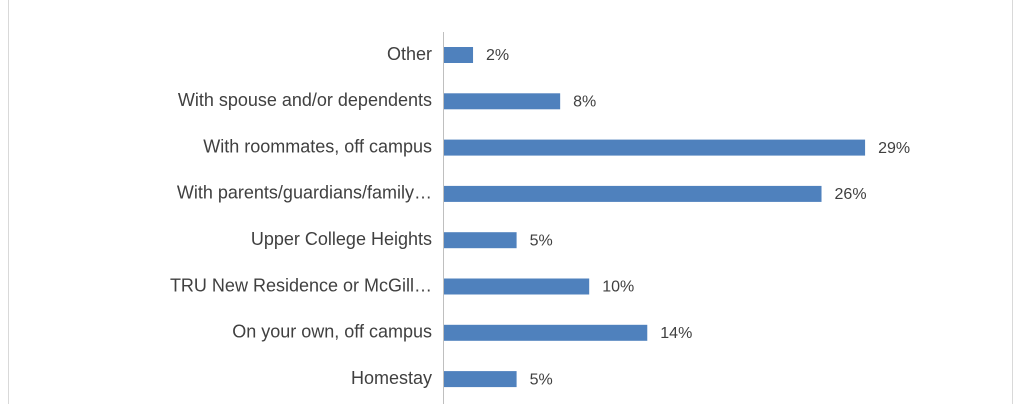 The height and width of the screenshot is (404, 1021). Describe the element at coordinates (332, 332) in the screenshot. I see `category-label: On your own, off campus` at that location.